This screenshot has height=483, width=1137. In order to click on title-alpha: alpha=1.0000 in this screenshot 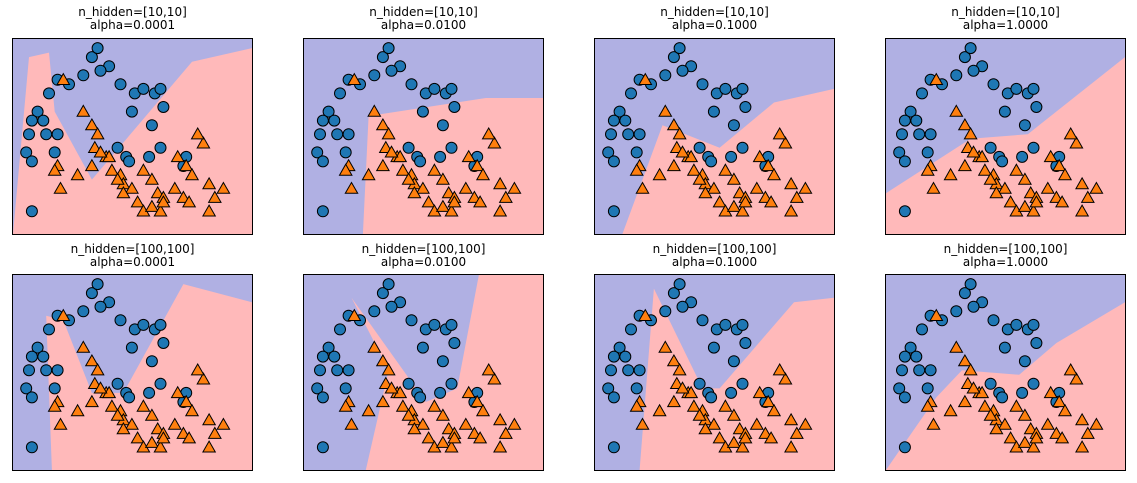, I will do `click(1005, 262)`.